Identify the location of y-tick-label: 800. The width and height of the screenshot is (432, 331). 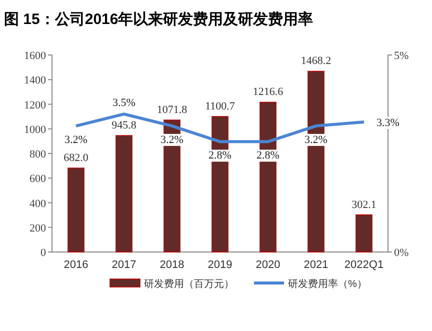
(38, 154).